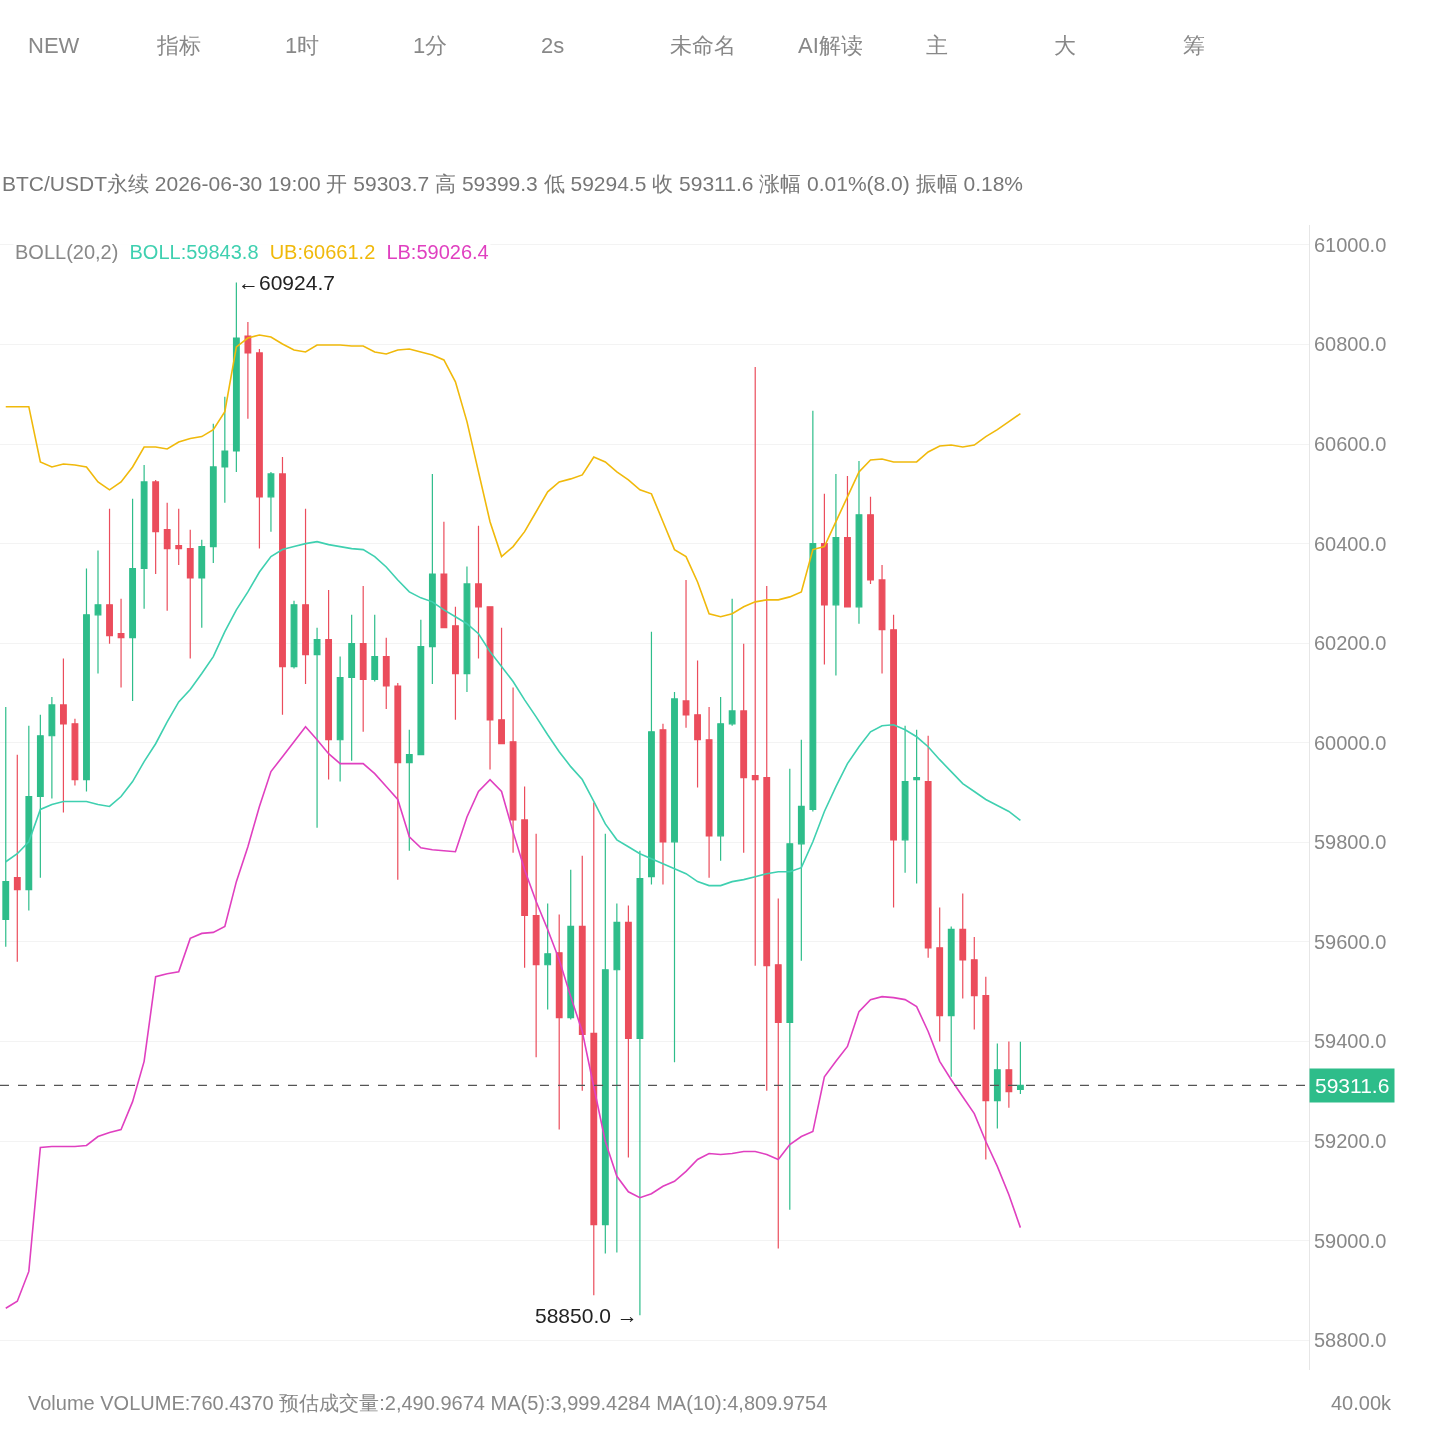 The height and width of the screenshot is (1434, 1439). What do you see at coordinates (67, 252) in the screenshot?
I see `text: BOLL(20,2)` at bounding box center [67, 252].